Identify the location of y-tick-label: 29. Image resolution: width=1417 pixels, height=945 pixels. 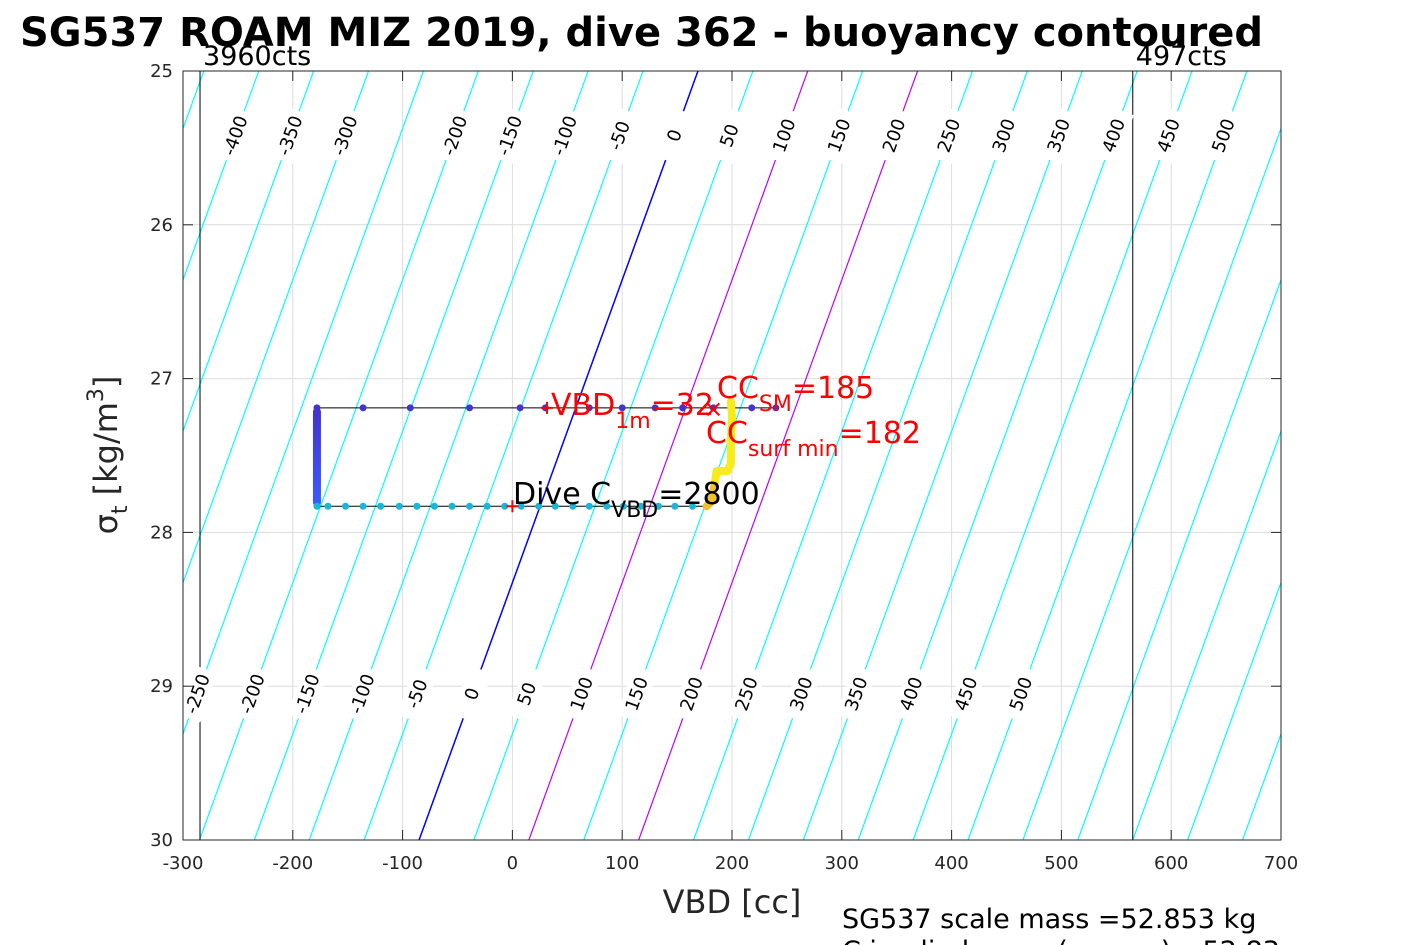
(161, 686).